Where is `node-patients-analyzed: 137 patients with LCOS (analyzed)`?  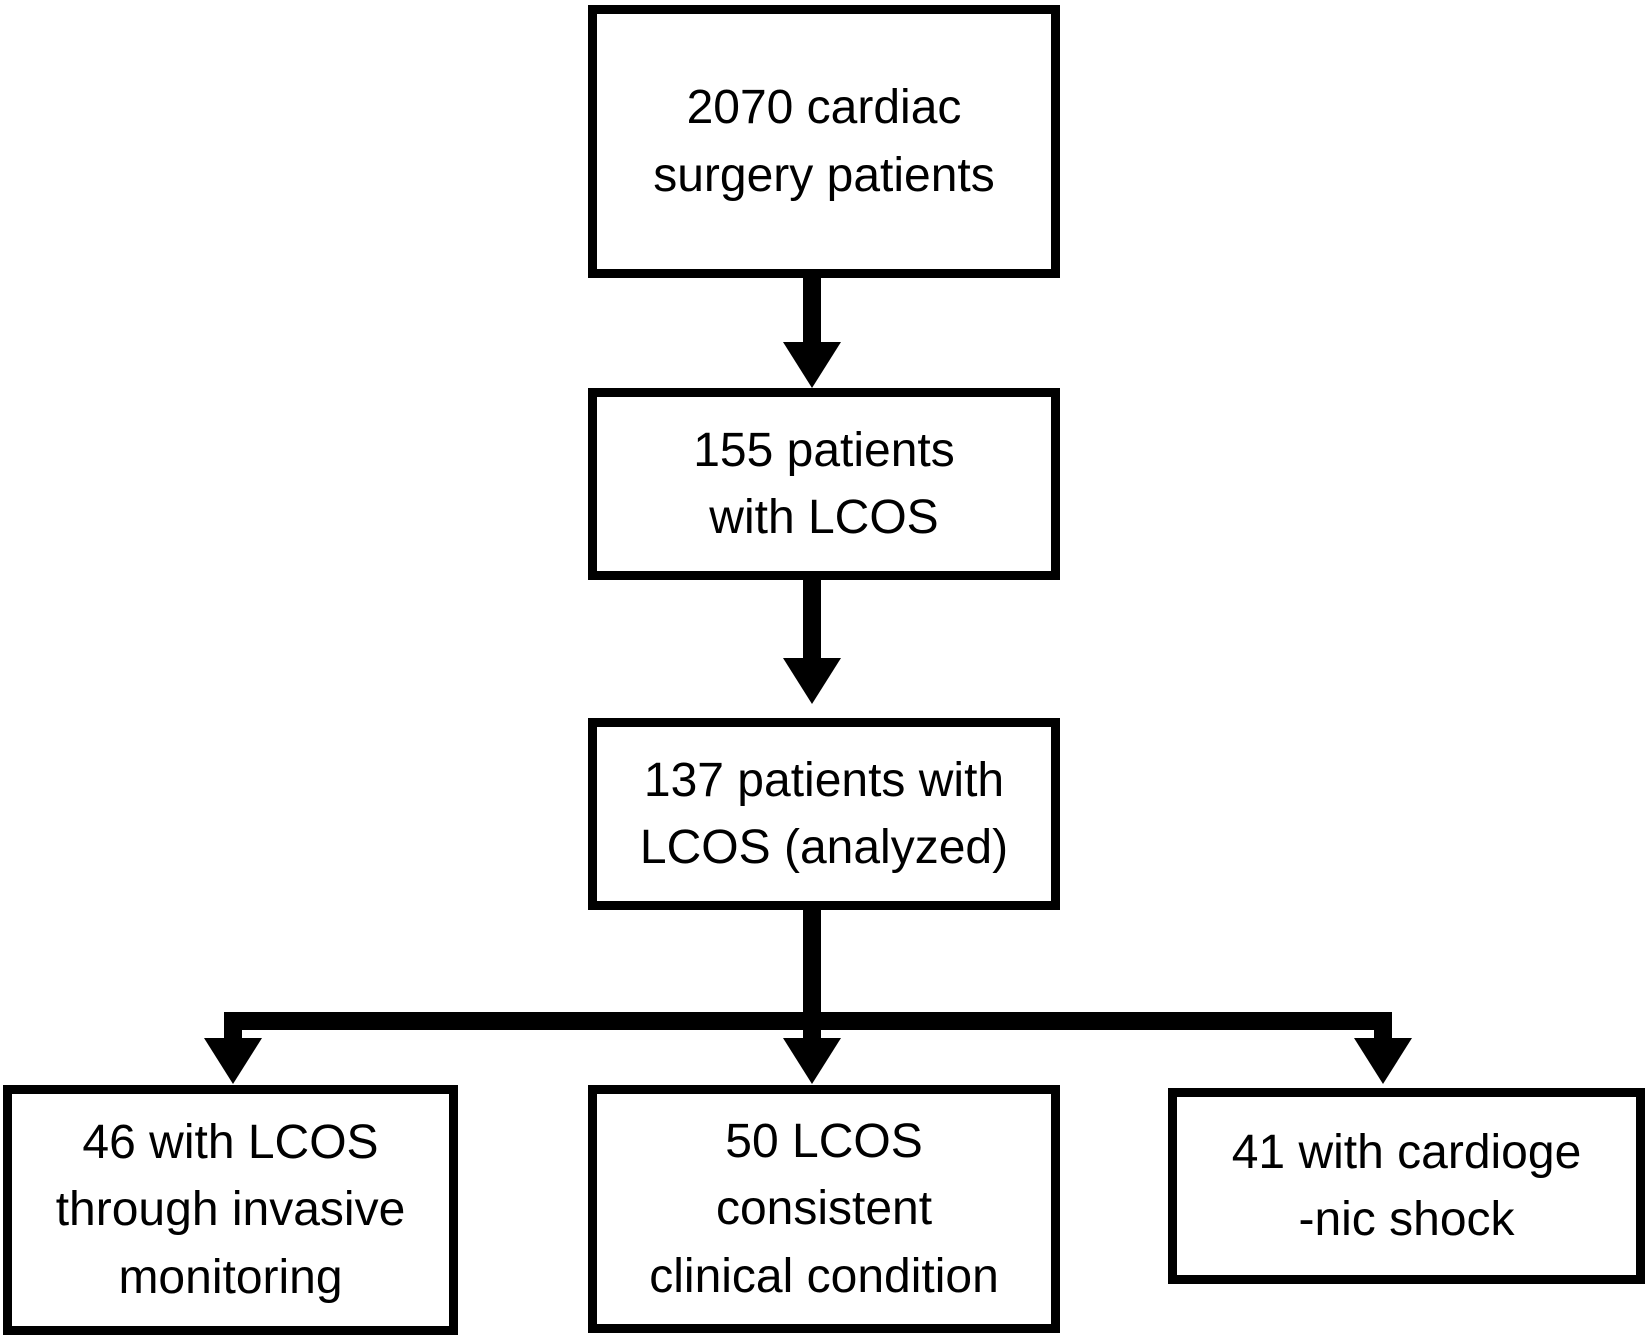 node-patients-analyzed: 137 patients with LCOS (analyzed) is located at coordinates (824, 814).